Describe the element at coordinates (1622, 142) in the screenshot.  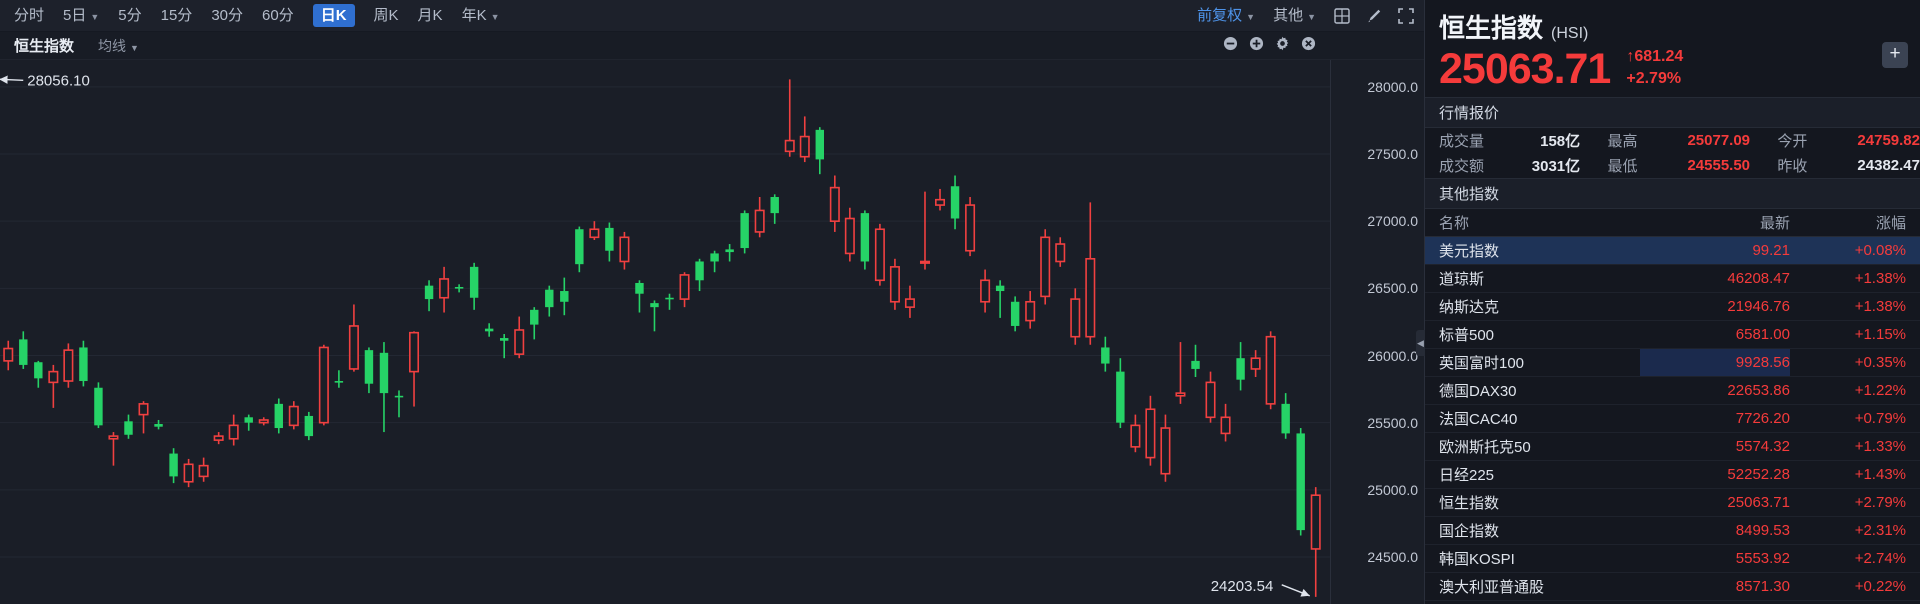
I see `quote-detail-label: 最高` at that location.